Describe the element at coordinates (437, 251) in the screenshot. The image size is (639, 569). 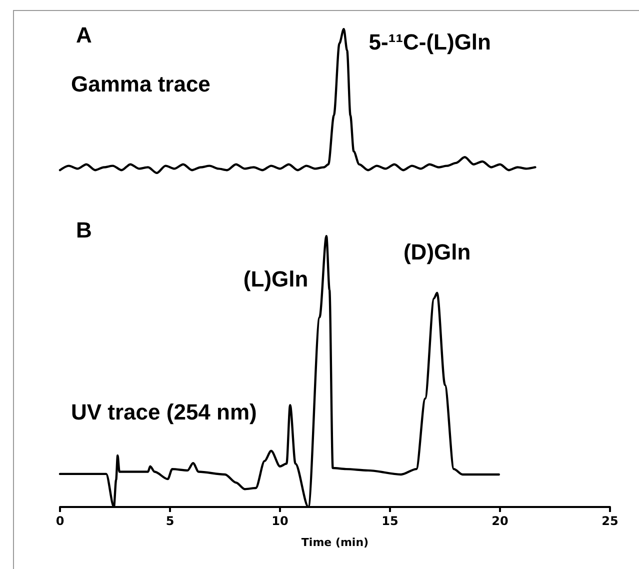
I see `annotation: (D)Gln` at that location.